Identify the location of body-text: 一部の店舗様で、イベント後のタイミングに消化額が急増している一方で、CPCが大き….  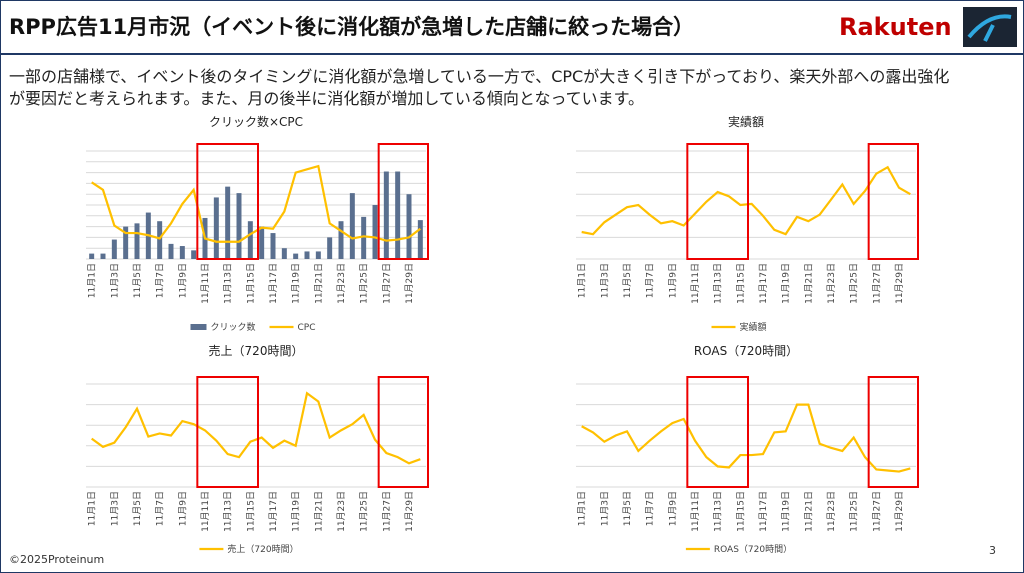
(479, 76).